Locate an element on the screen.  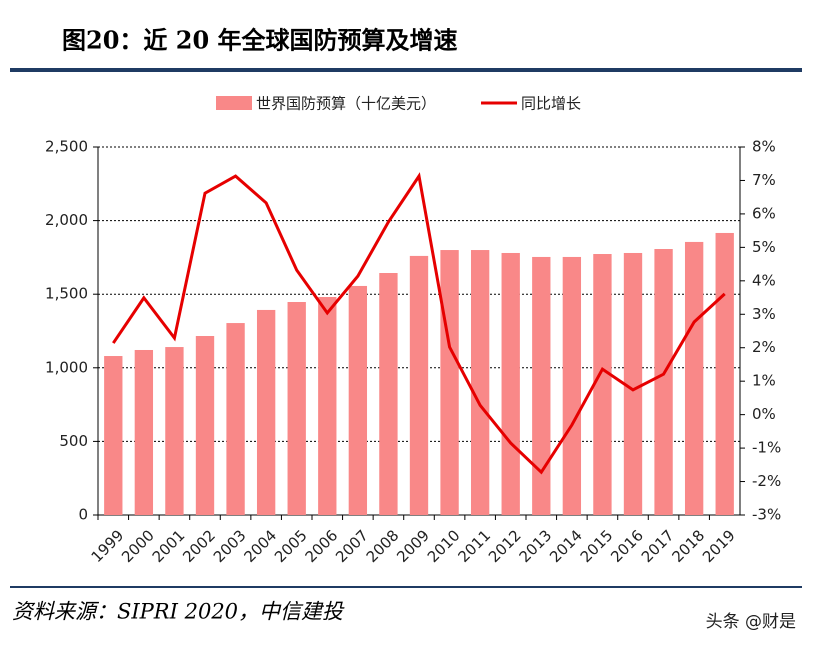
x-tick-label: 2011 is located at coordinates (474, 546).